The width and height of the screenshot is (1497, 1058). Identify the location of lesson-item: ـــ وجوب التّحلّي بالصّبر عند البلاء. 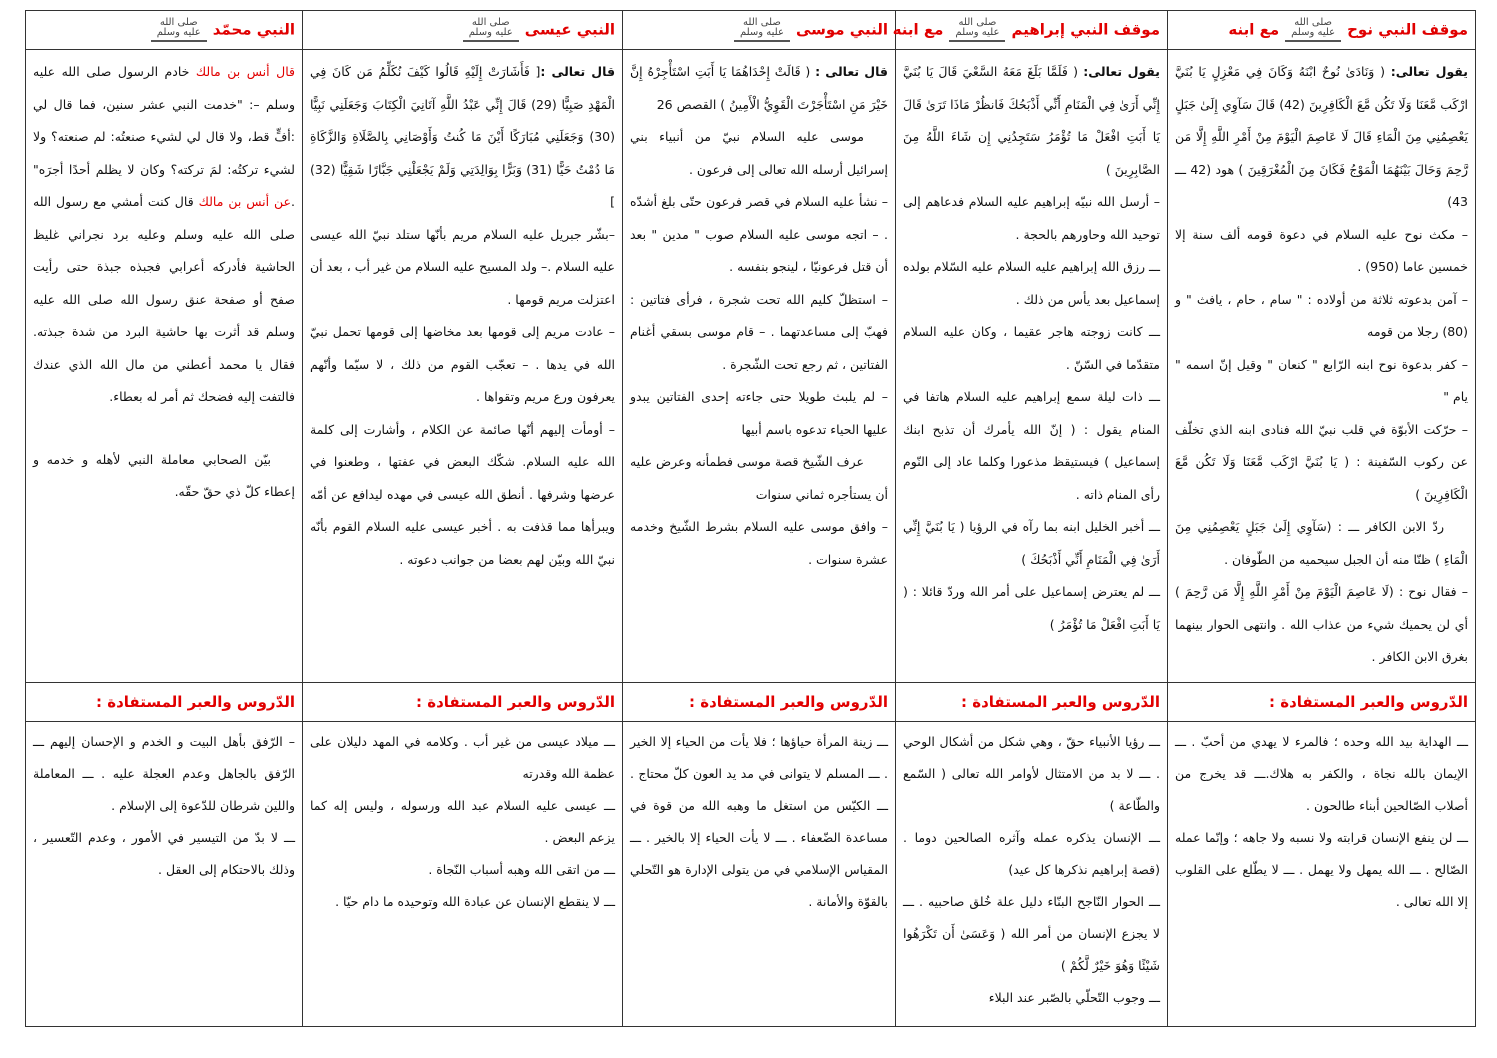
(1074, 997).